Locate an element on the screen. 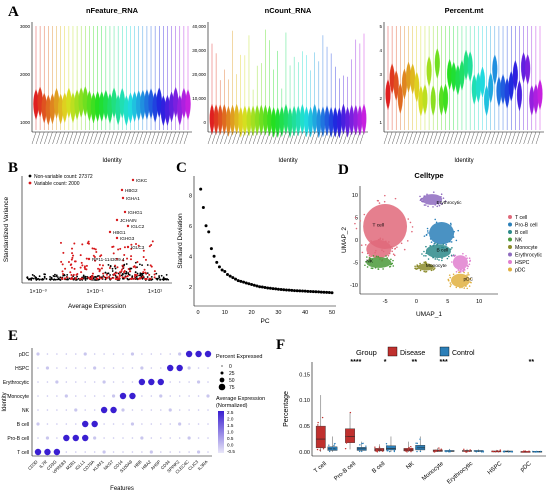 The width and height of the screenshot is (550, 494). legend-label: Non-variable count: 27372 is located at coordinates (63, 177).